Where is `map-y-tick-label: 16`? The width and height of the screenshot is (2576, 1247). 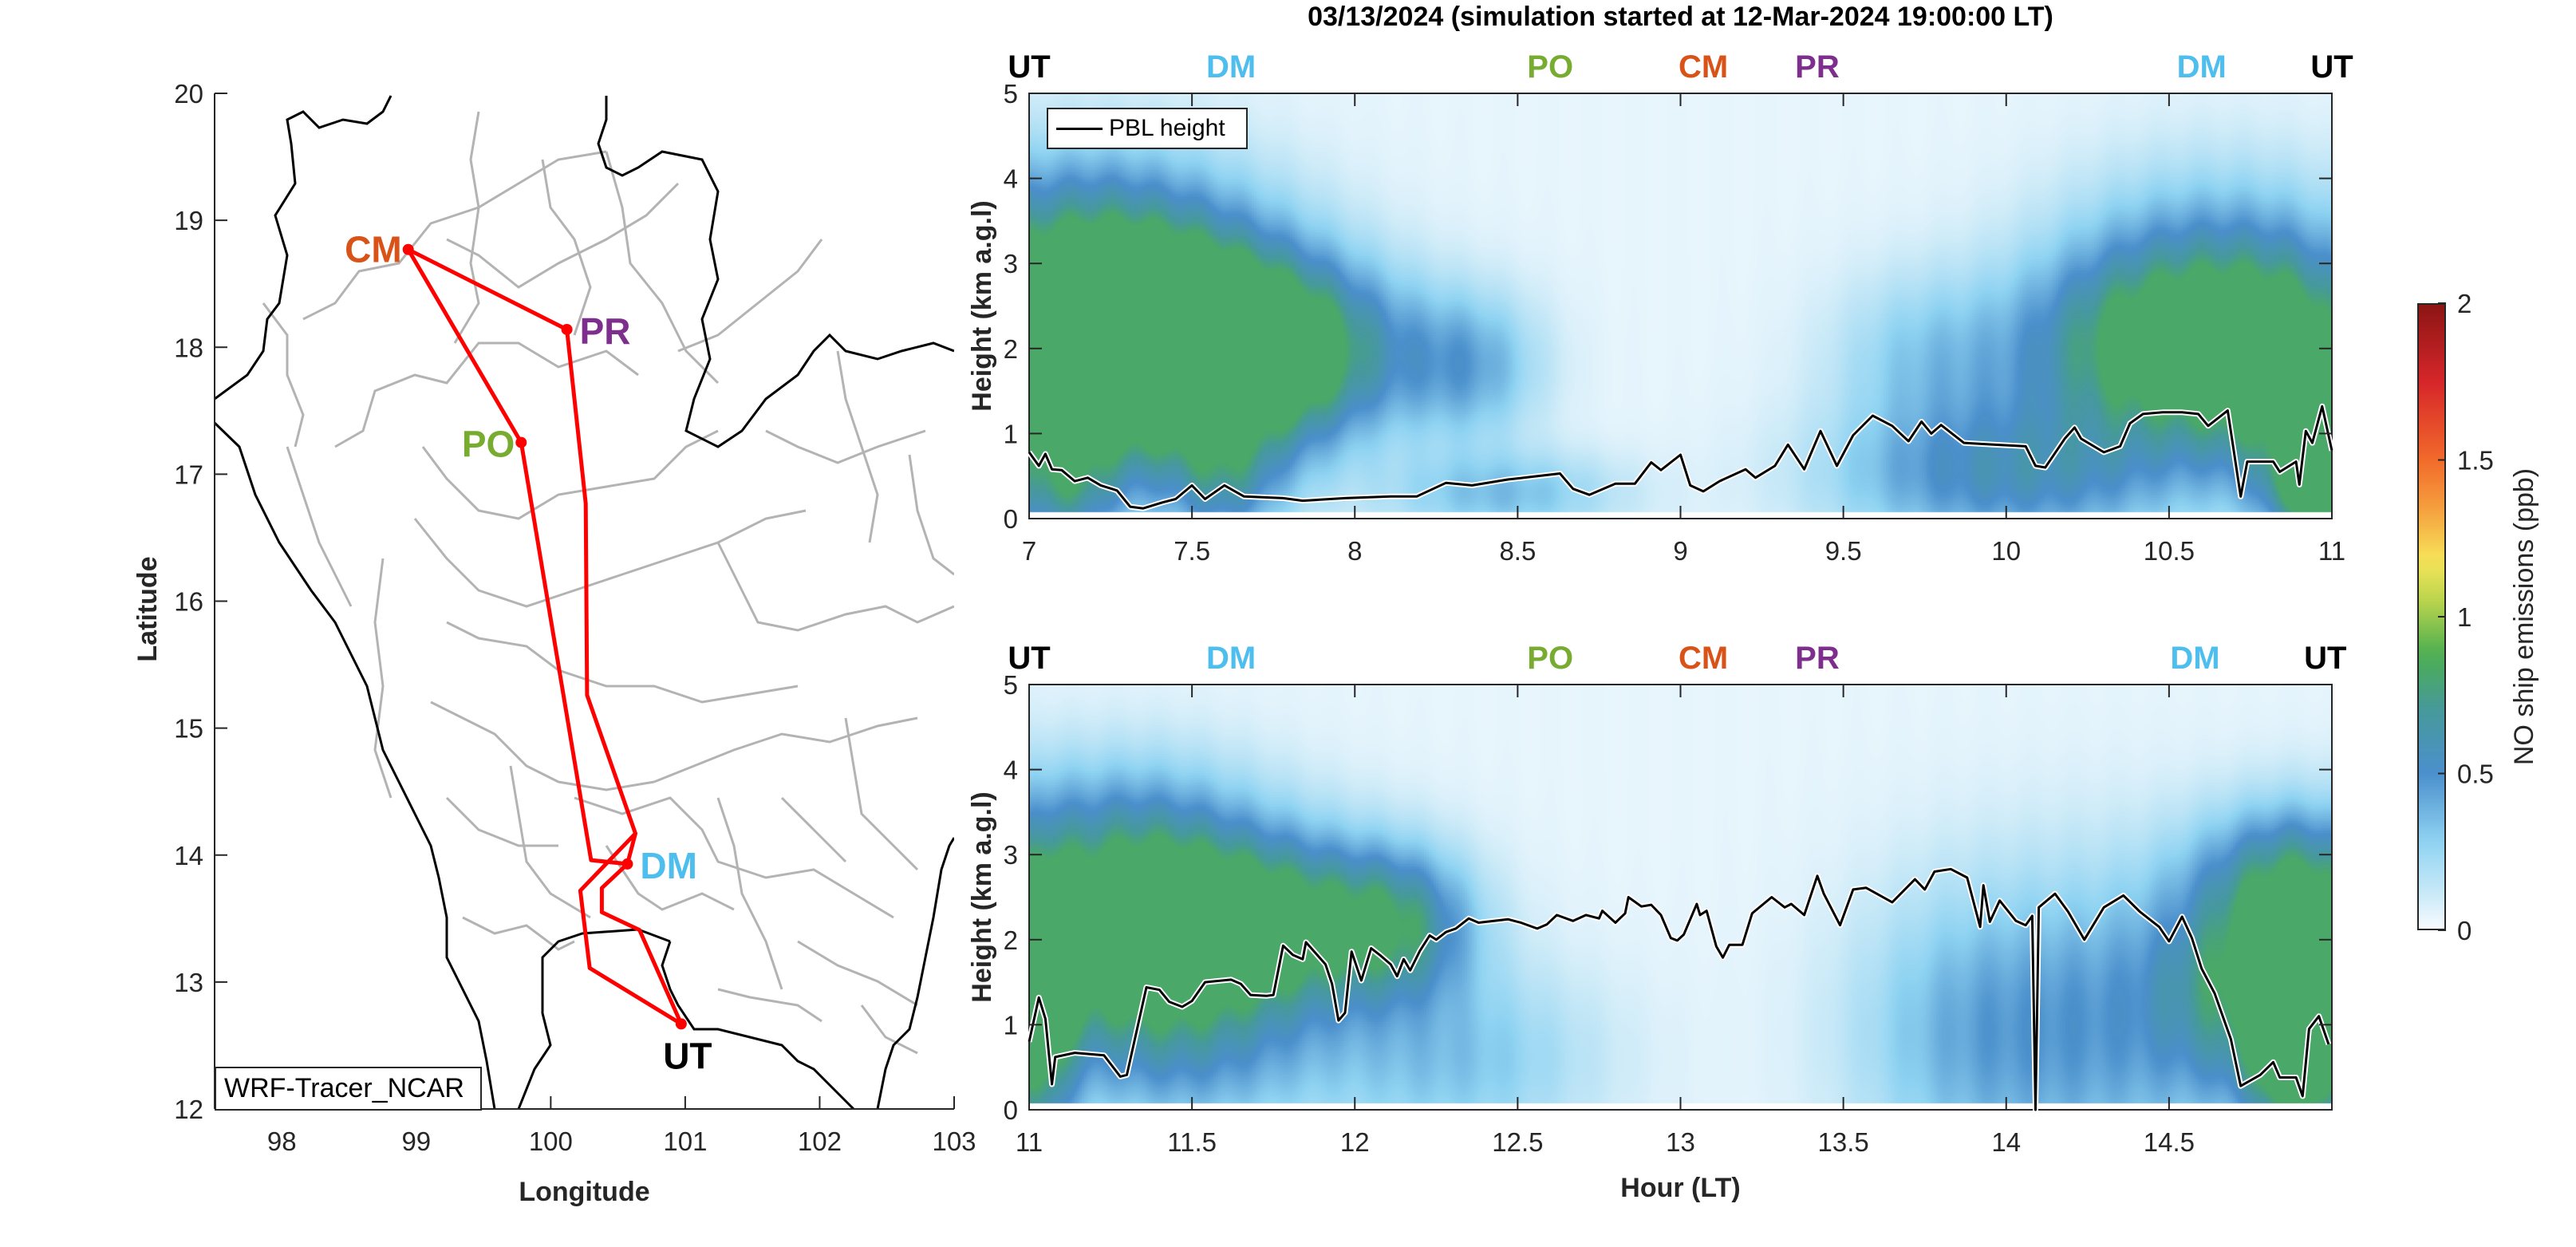
map-y-tick-label: 16 is located at coordinates (189, 602).